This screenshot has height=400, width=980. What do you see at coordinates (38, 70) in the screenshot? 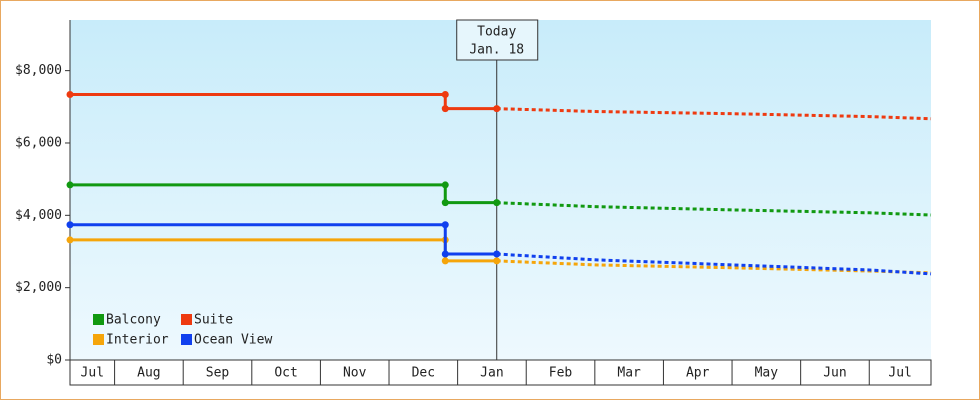
I see `y-tick-label: $8,000` at bounding box center [38, 70].